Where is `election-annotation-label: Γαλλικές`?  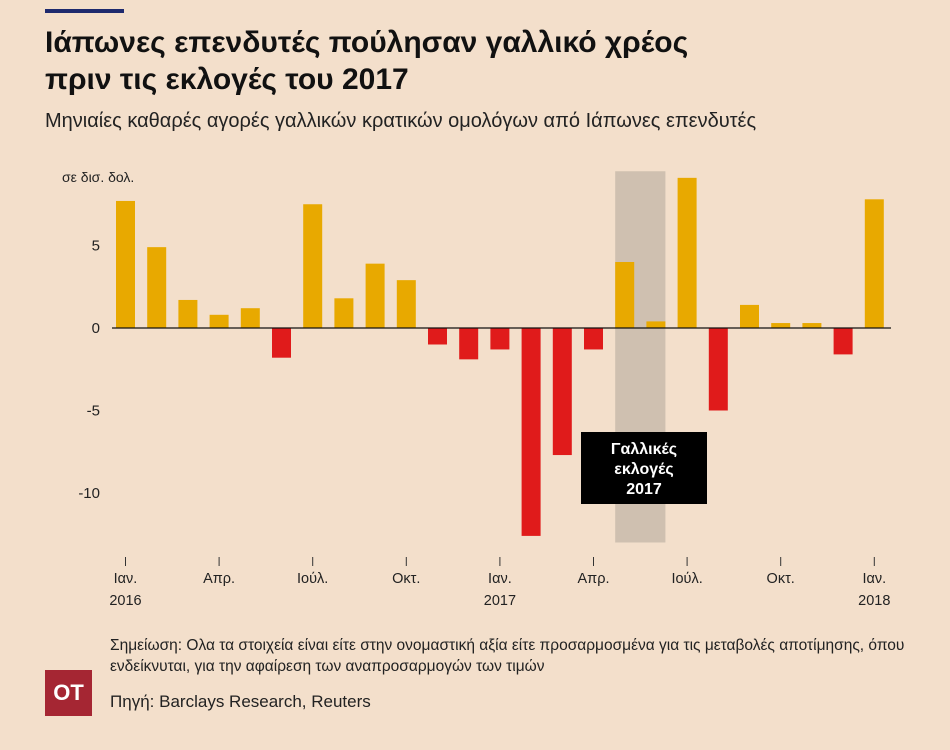
election-annotation-label: Γαλλικές is located at coordinates (644, 449).